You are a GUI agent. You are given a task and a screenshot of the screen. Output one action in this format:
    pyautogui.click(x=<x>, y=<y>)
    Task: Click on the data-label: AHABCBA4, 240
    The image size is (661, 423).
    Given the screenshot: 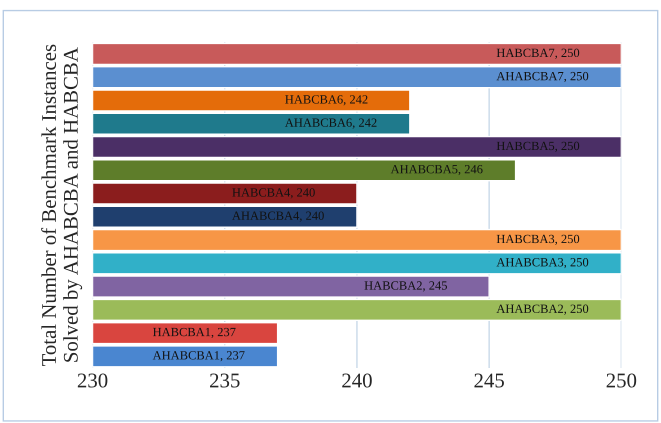 What is the action you would take?
    pyautogui.click(x=278, y=216)
    